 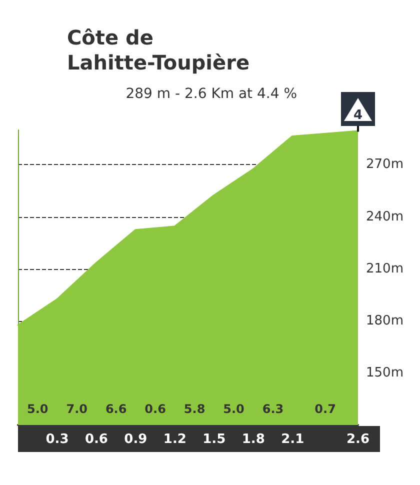 What do you see at coordinates (385, 268) in the screenshot?
I see `y-tick-label: 210m` at bounding box center [385, 268].